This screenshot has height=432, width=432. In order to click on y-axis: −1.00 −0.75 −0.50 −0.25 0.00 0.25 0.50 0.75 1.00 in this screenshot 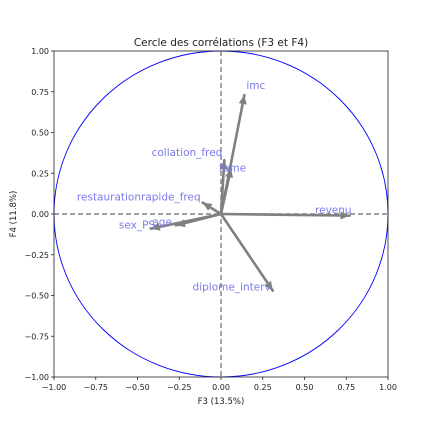, I will do `click(39, 214)`.